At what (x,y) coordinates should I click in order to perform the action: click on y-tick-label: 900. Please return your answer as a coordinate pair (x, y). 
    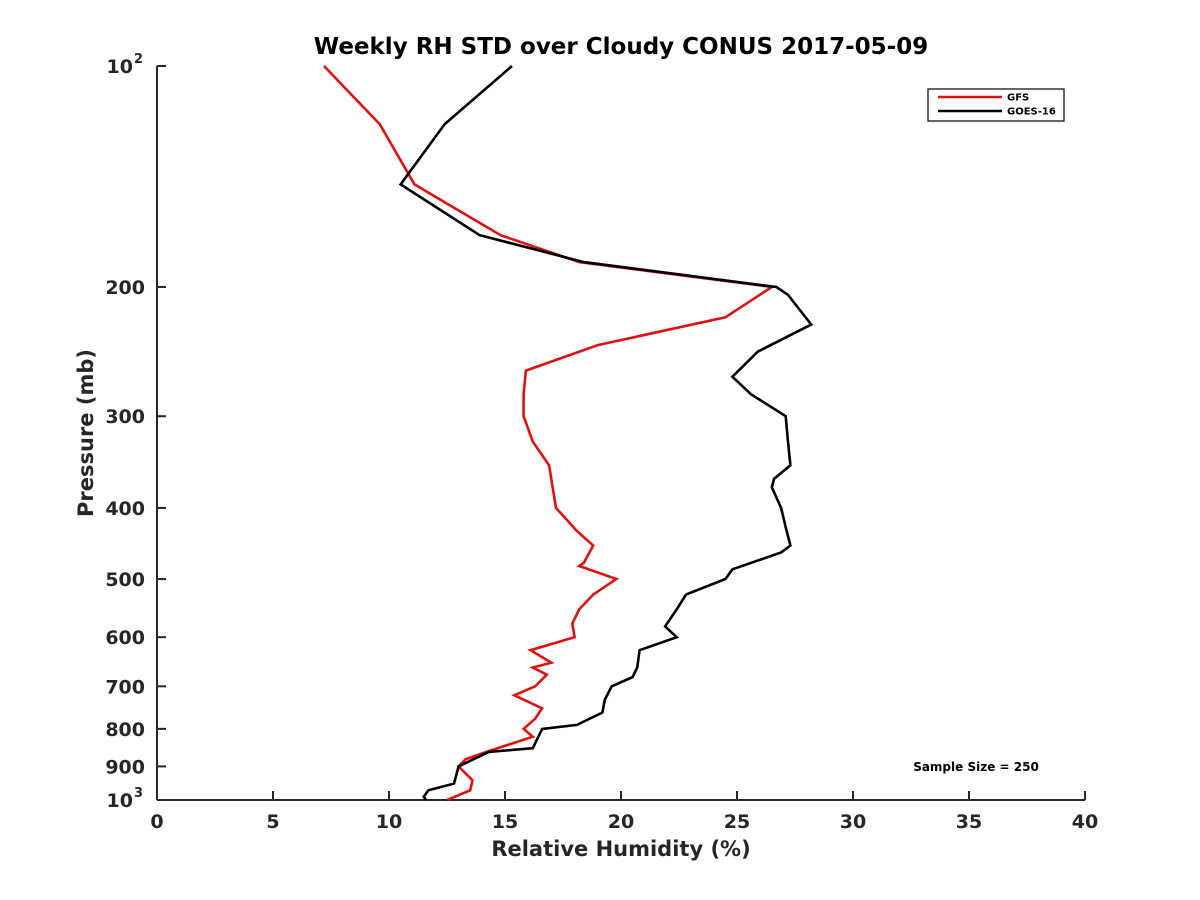
    Looking at the image, I should click on (125, 767).